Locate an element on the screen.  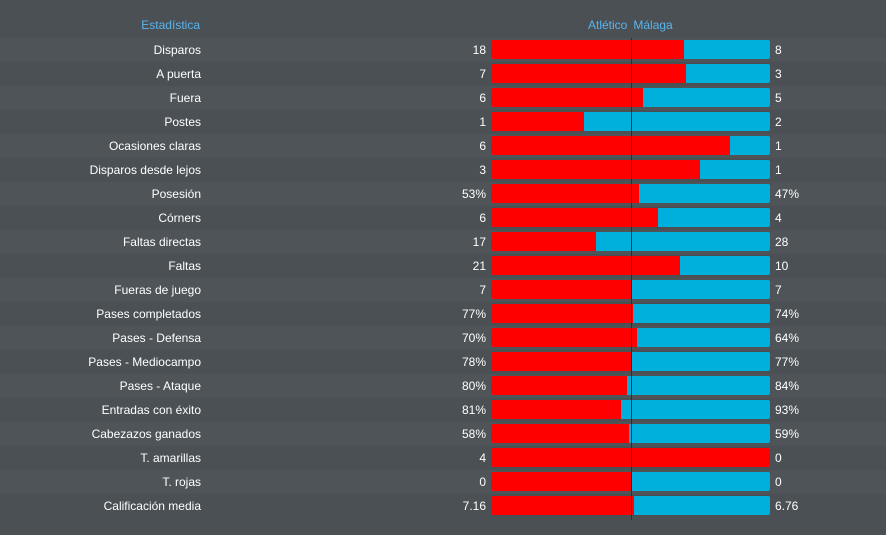
away-value: 93% is located at coordinates (787, 410).